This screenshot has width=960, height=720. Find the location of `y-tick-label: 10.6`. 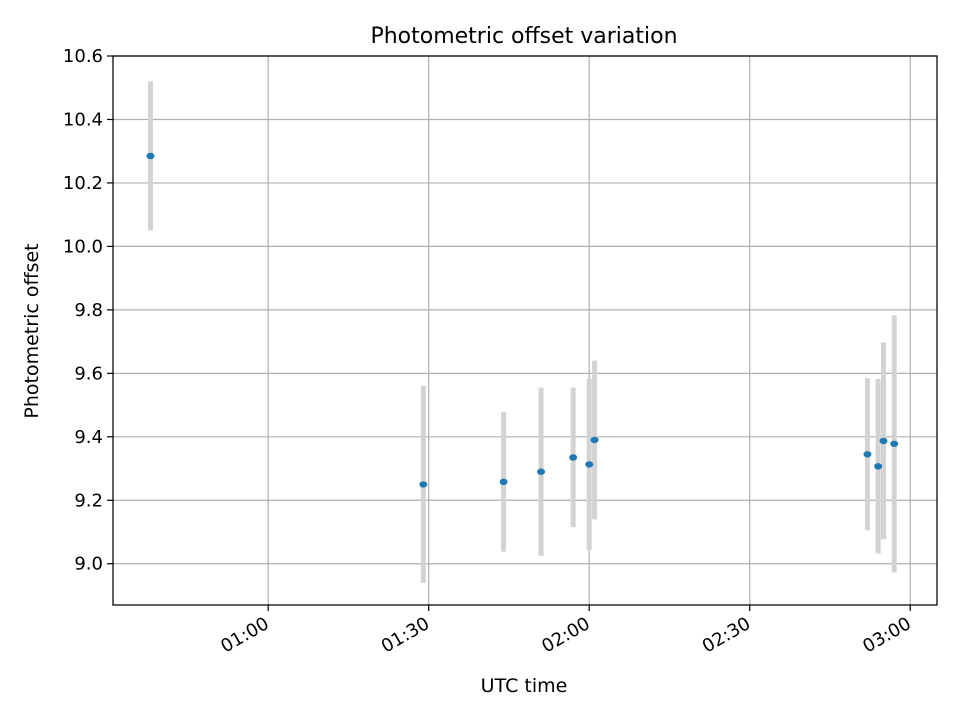

y-tick-label: 10.6 is located at coordinates (83, 56).